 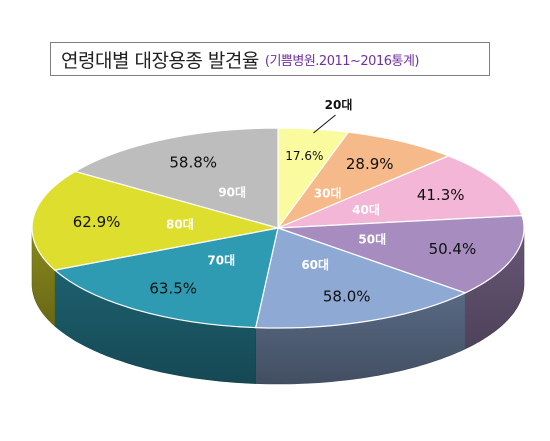 What do you see at coordinates (328, 193) in the screenshot?
I see `pie-category-label-1: 30대` at bounding box center [328, 193].